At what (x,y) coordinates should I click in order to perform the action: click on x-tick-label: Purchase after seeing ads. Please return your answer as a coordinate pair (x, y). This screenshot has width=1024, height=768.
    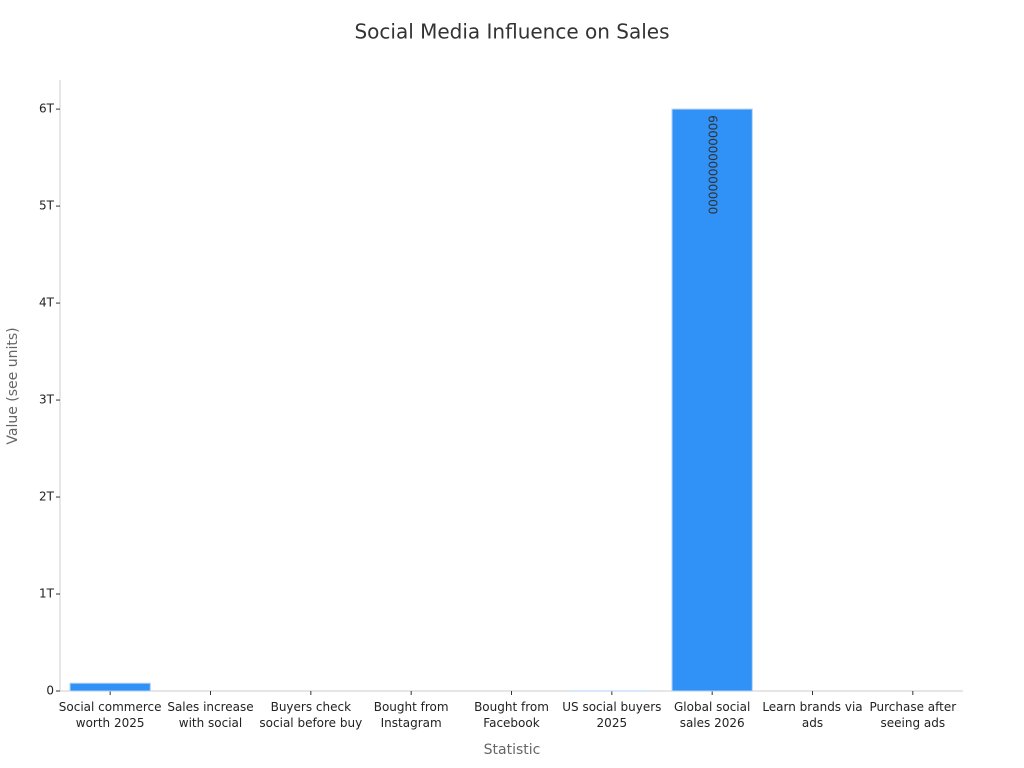
    Looking at the image, I should click on (913, 715).